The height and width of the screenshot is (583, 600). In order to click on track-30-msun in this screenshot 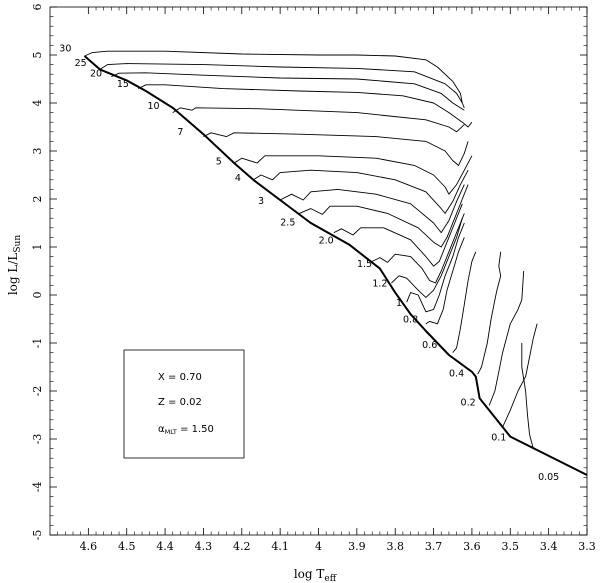, I will do `click(274, 79)`.